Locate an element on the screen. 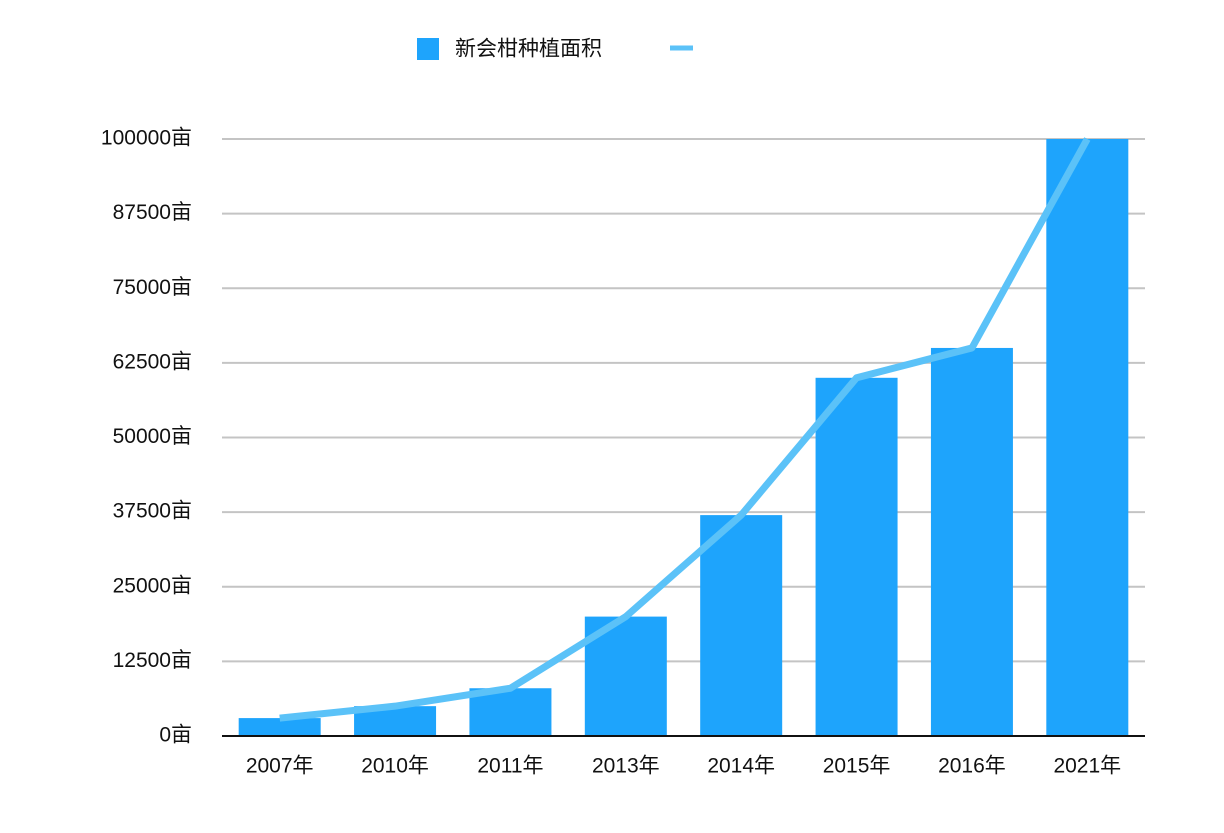 This screenshot has height=833, width=1224. y-tick-label: 50000亩 is located at coordinates (152, 436).